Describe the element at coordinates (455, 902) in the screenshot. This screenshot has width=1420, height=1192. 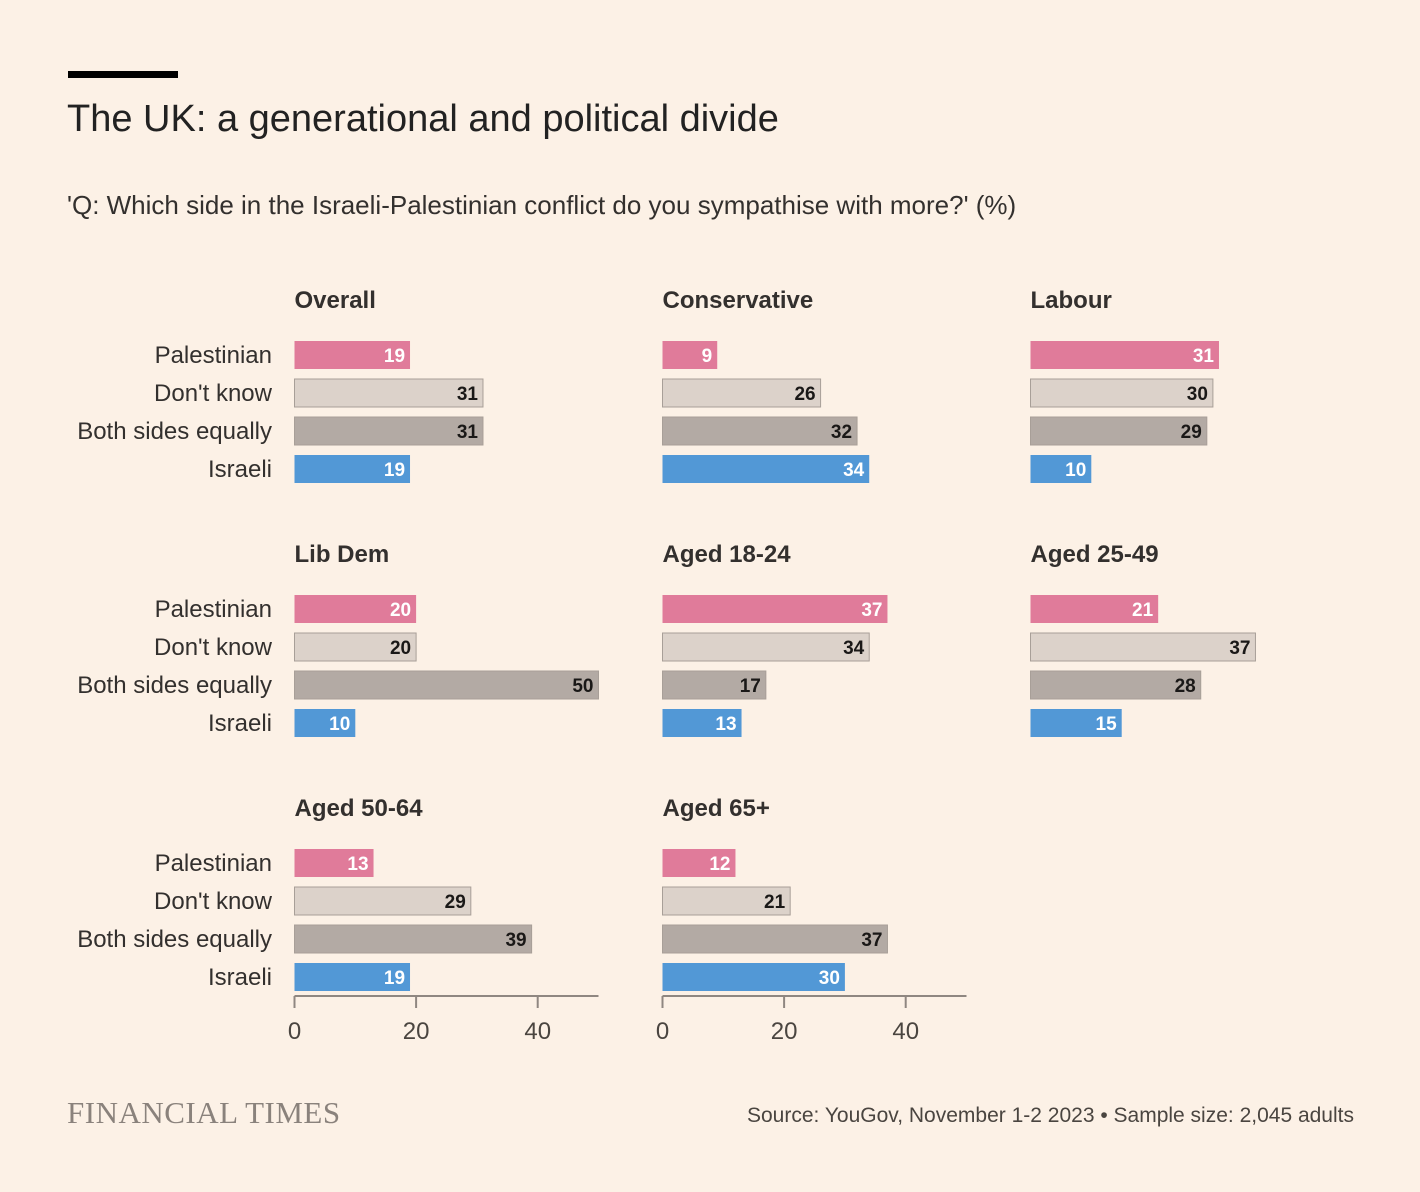
I see `value-label-aged-50-64-don-t-know: 29` at that location.